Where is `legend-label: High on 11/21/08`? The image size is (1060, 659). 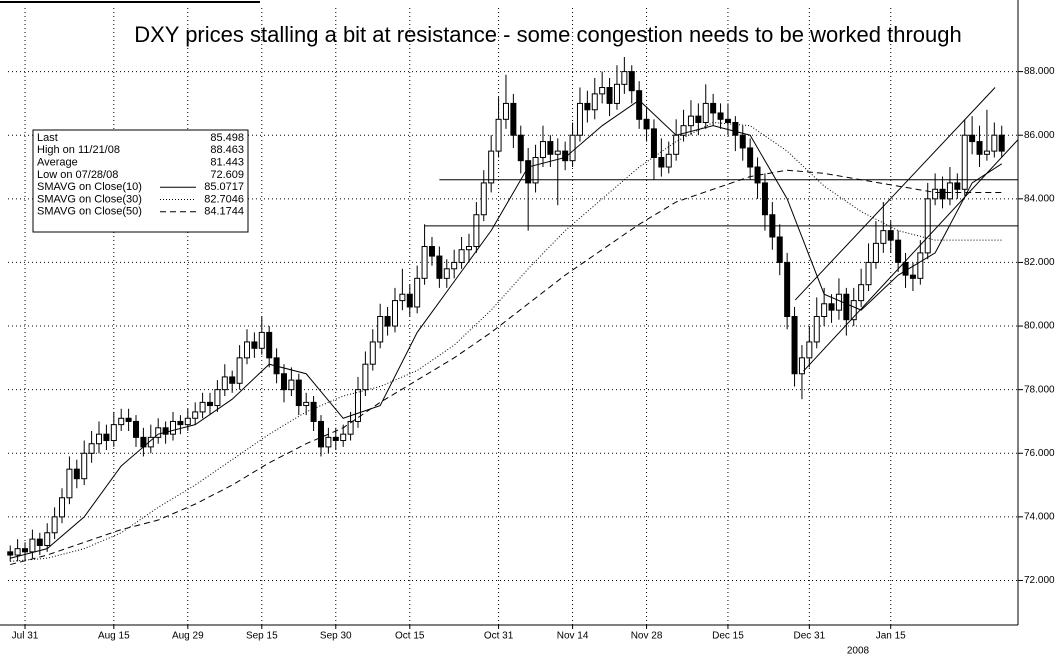
legend-label: High on 11/21/08 is located at coordinates (78, 150).